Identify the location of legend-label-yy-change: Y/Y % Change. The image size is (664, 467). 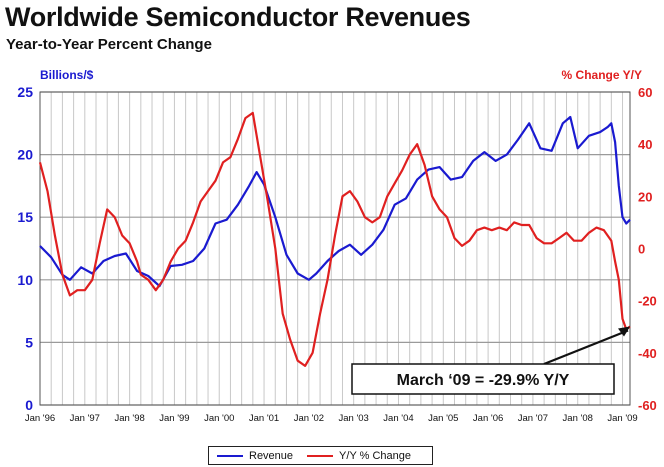
(375, 455).